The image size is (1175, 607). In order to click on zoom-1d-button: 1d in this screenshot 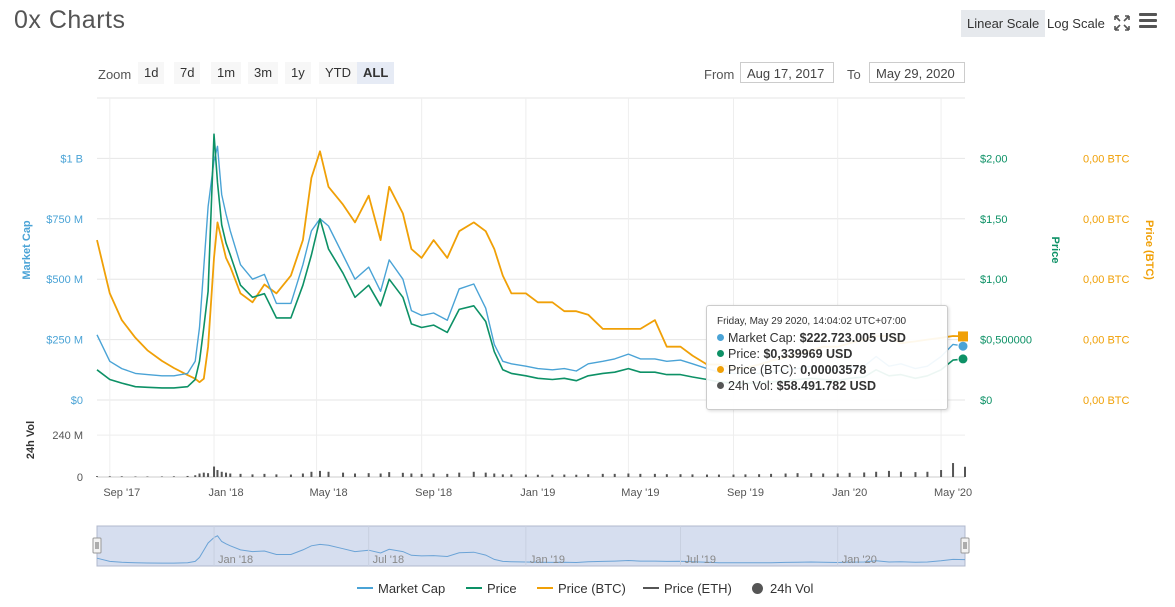, I will do `click(151, 73)`.